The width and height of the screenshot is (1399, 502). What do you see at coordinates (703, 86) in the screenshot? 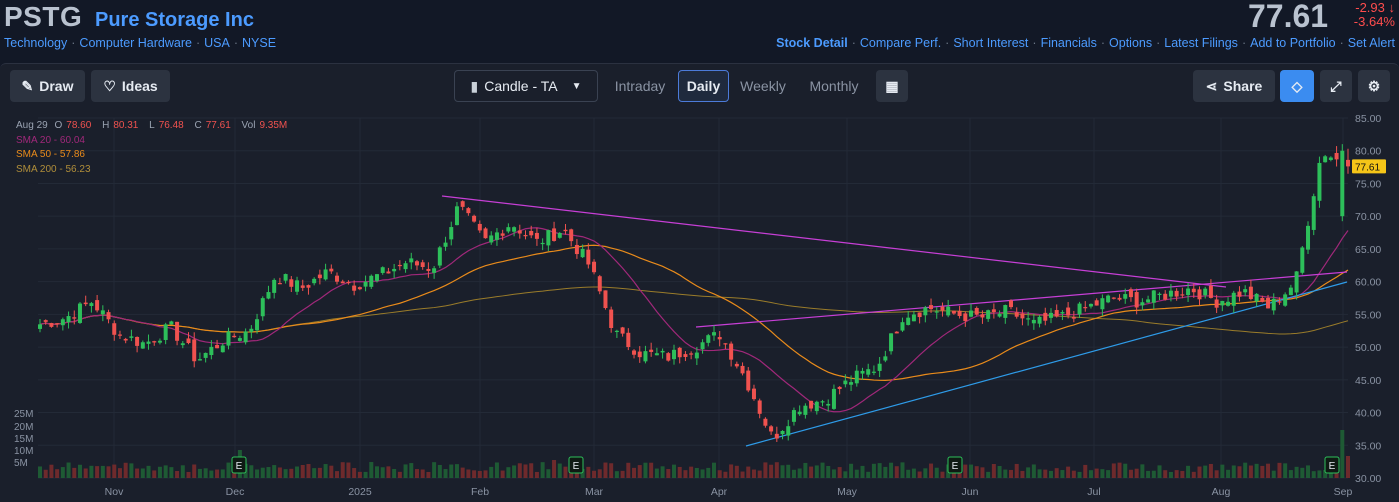
I see `tab-daily: Daily` at bounding box center [703, 86].